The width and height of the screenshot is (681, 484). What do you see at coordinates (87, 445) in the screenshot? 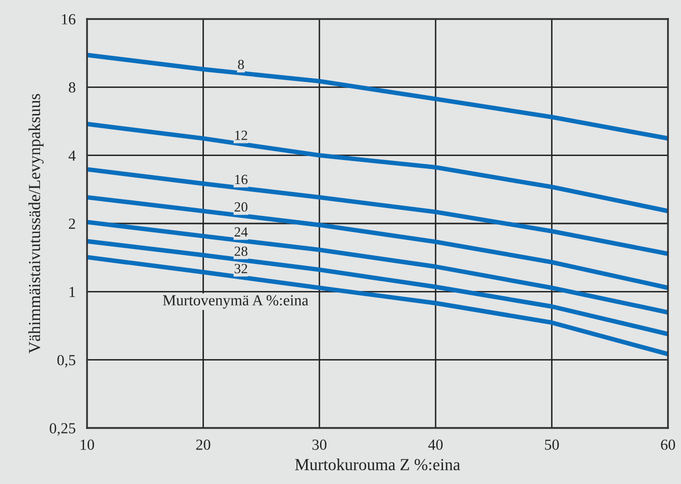
I see `x-tick-label: 10` at bounding box center [87, 445].